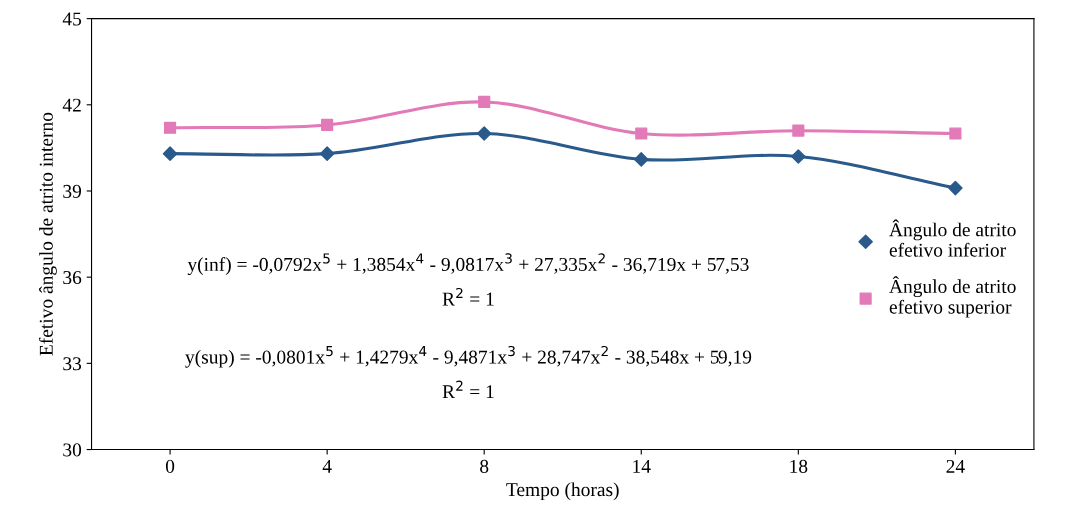 This screenshot has height=532, width=1077. I want to click on text: y(inf) = -0,0792x$^{5}$ + 1,3854x$^{4}$ - 9,0817x$^{3}$ + 27,335x$^{2}$ - 36,719x + 57,53, so click(468, 264).